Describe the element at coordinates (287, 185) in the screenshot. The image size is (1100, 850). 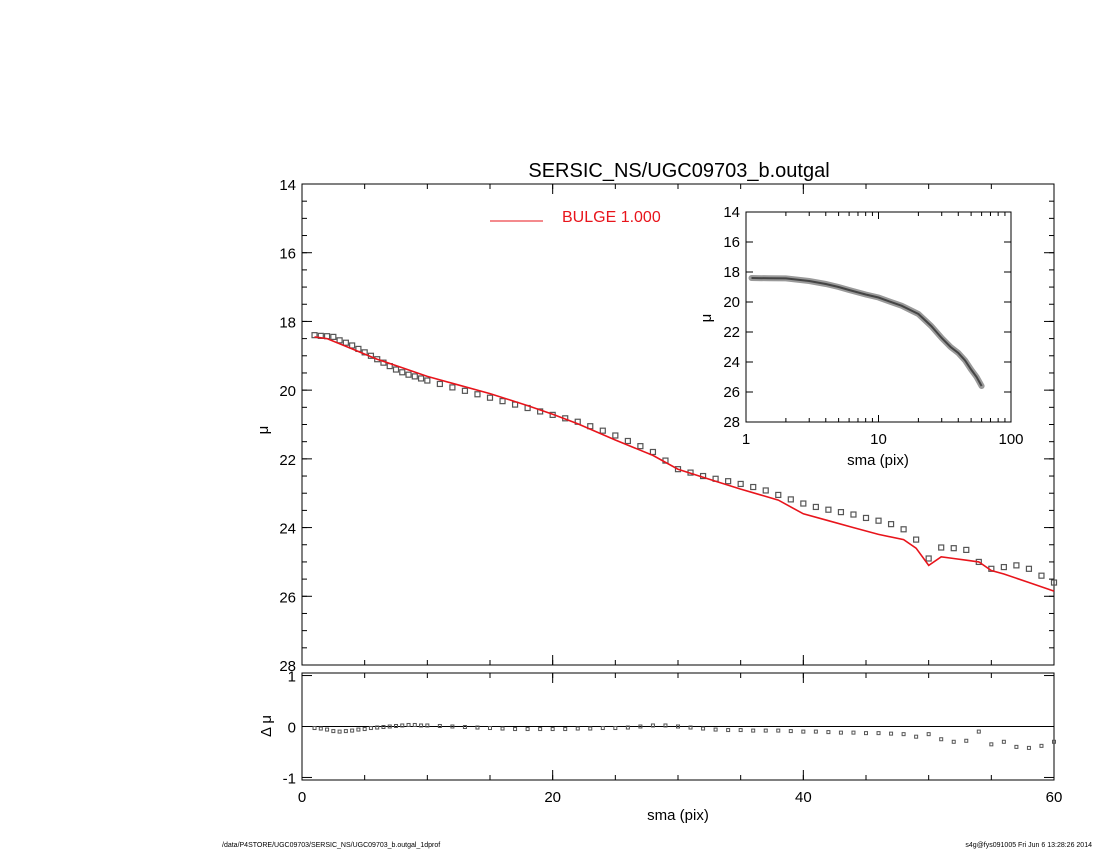
I see `y-tick-label: 14` at that location.